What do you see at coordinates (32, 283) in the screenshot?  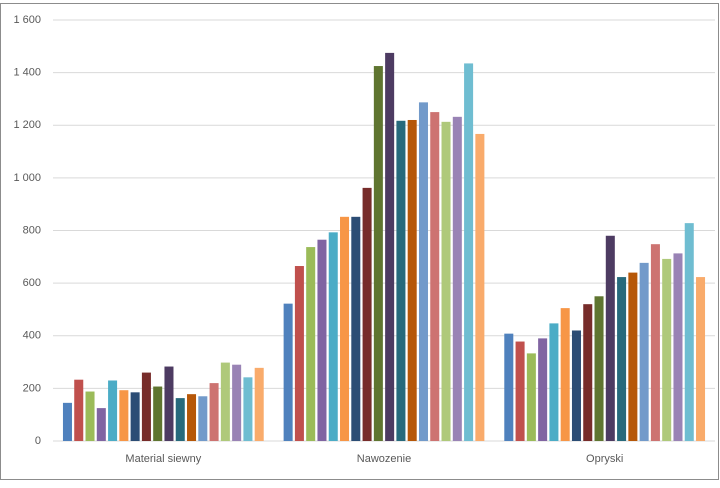 I see `y-tick-label: 600` at bounding box center [32, 283].